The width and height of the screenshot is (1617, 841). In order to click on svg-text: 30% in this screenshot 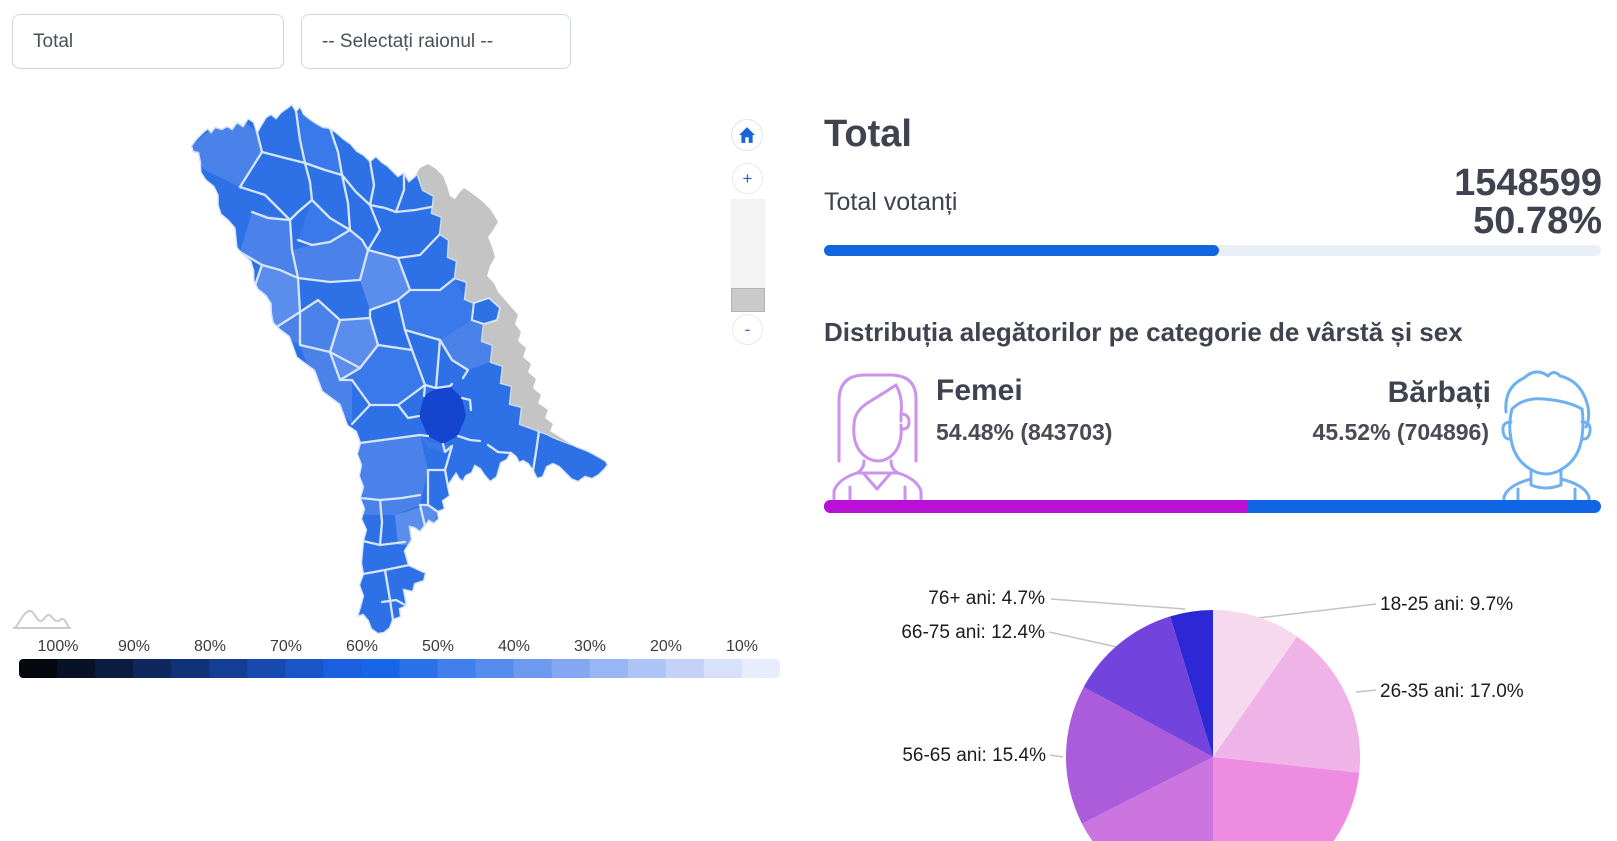, I will do `click(590, 646)`.